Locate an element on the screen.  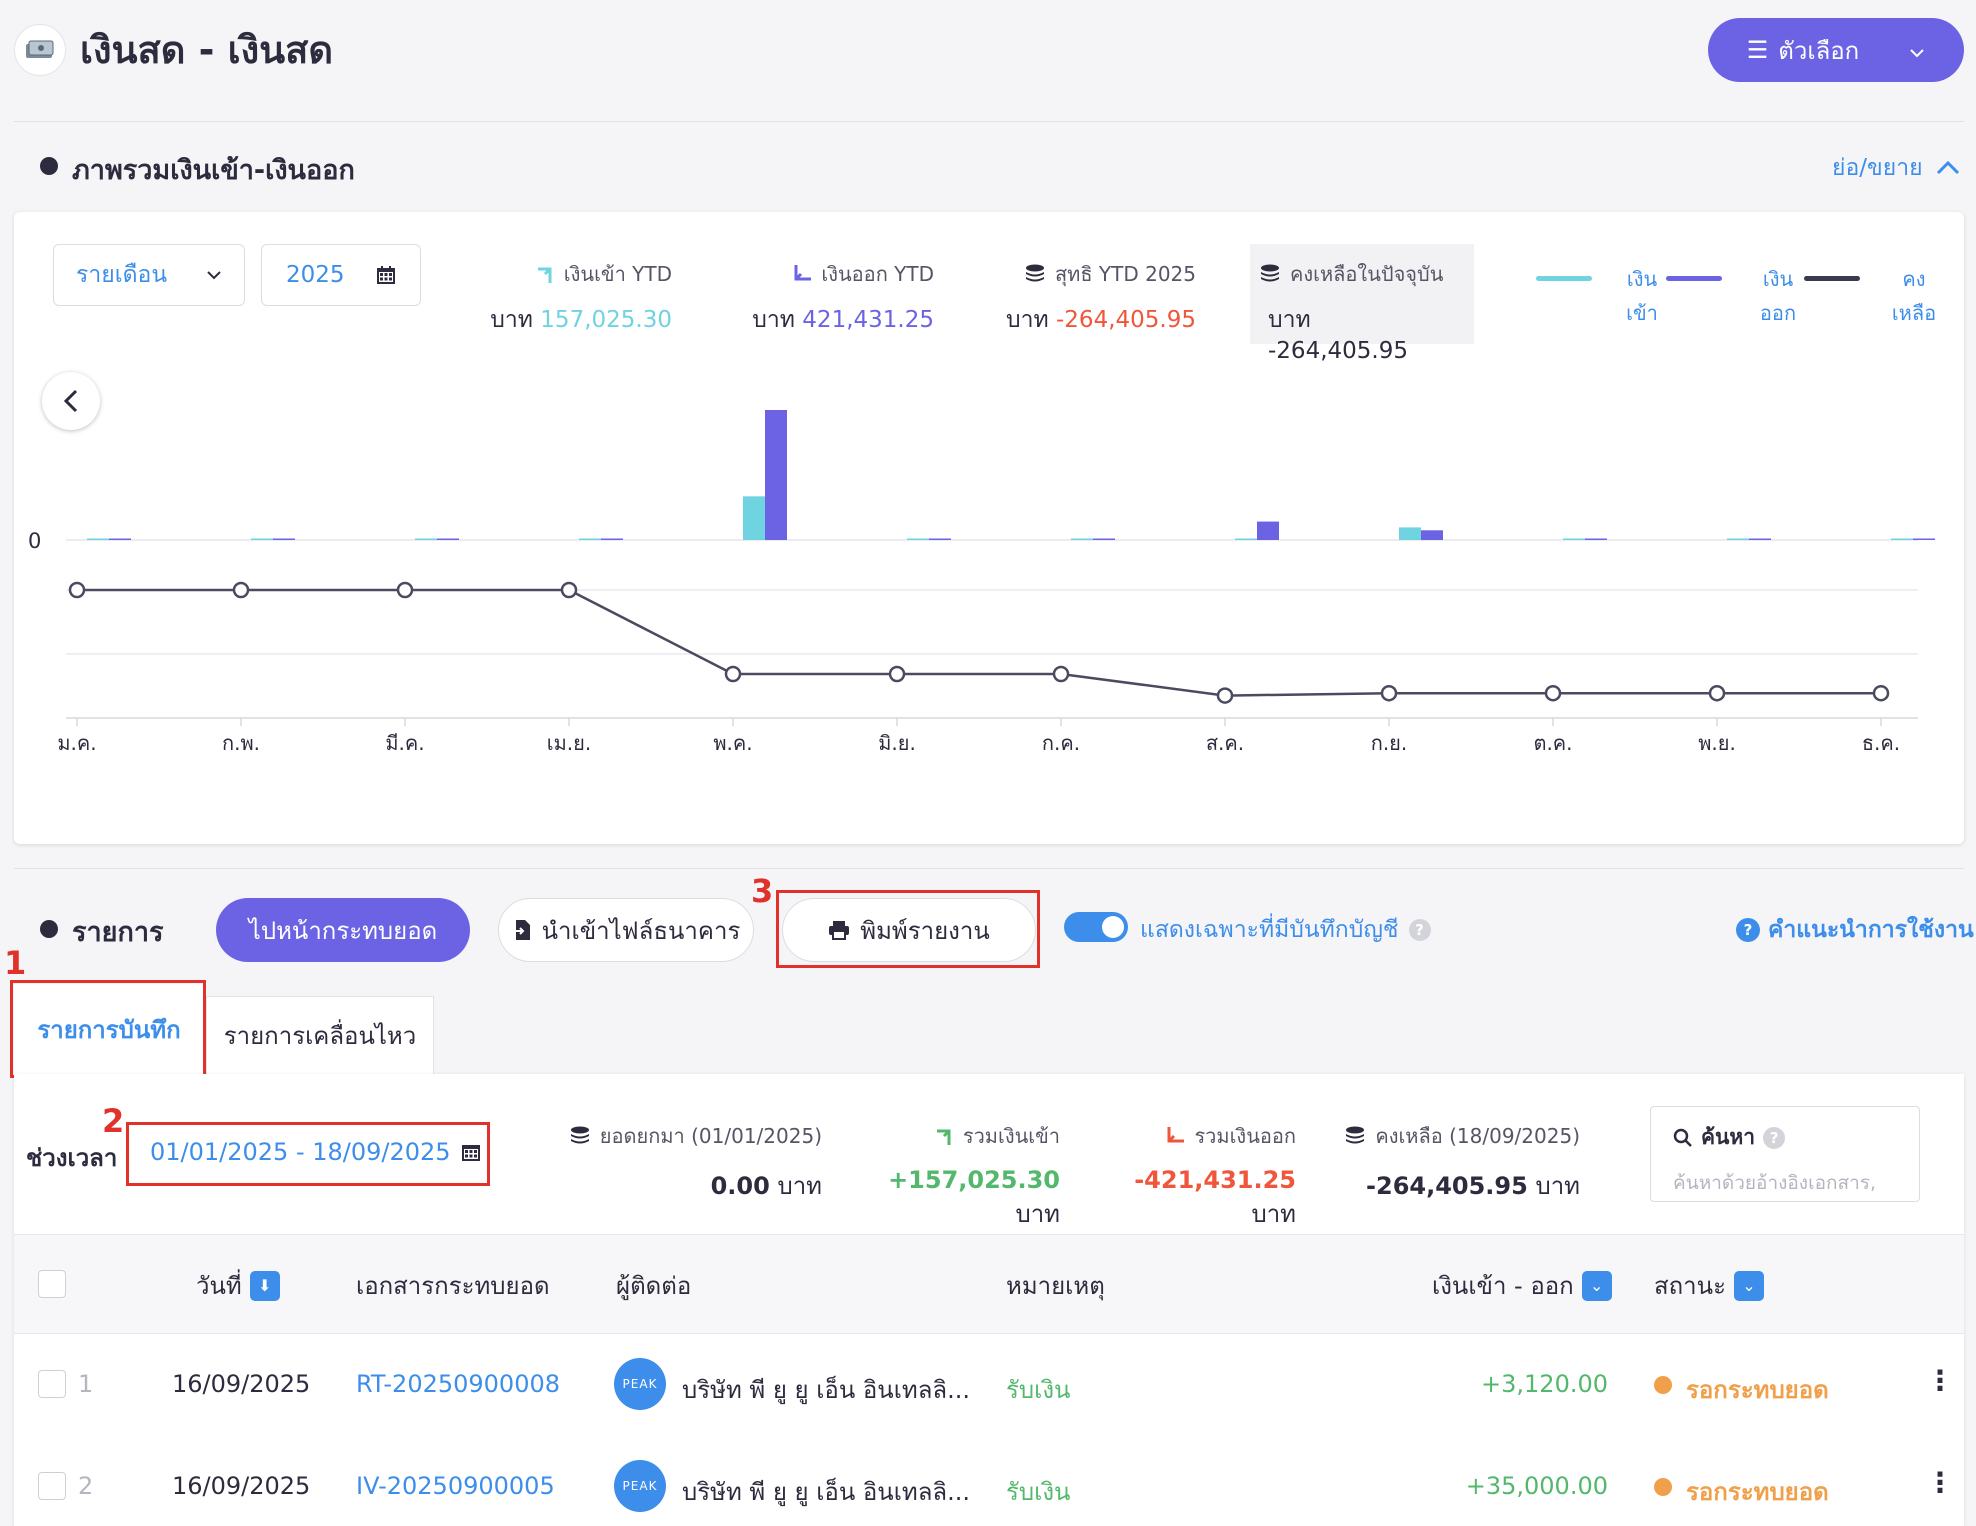
kpi-net-label: สุทธิ YTD 2025 is located at coordinates (1125, 274).